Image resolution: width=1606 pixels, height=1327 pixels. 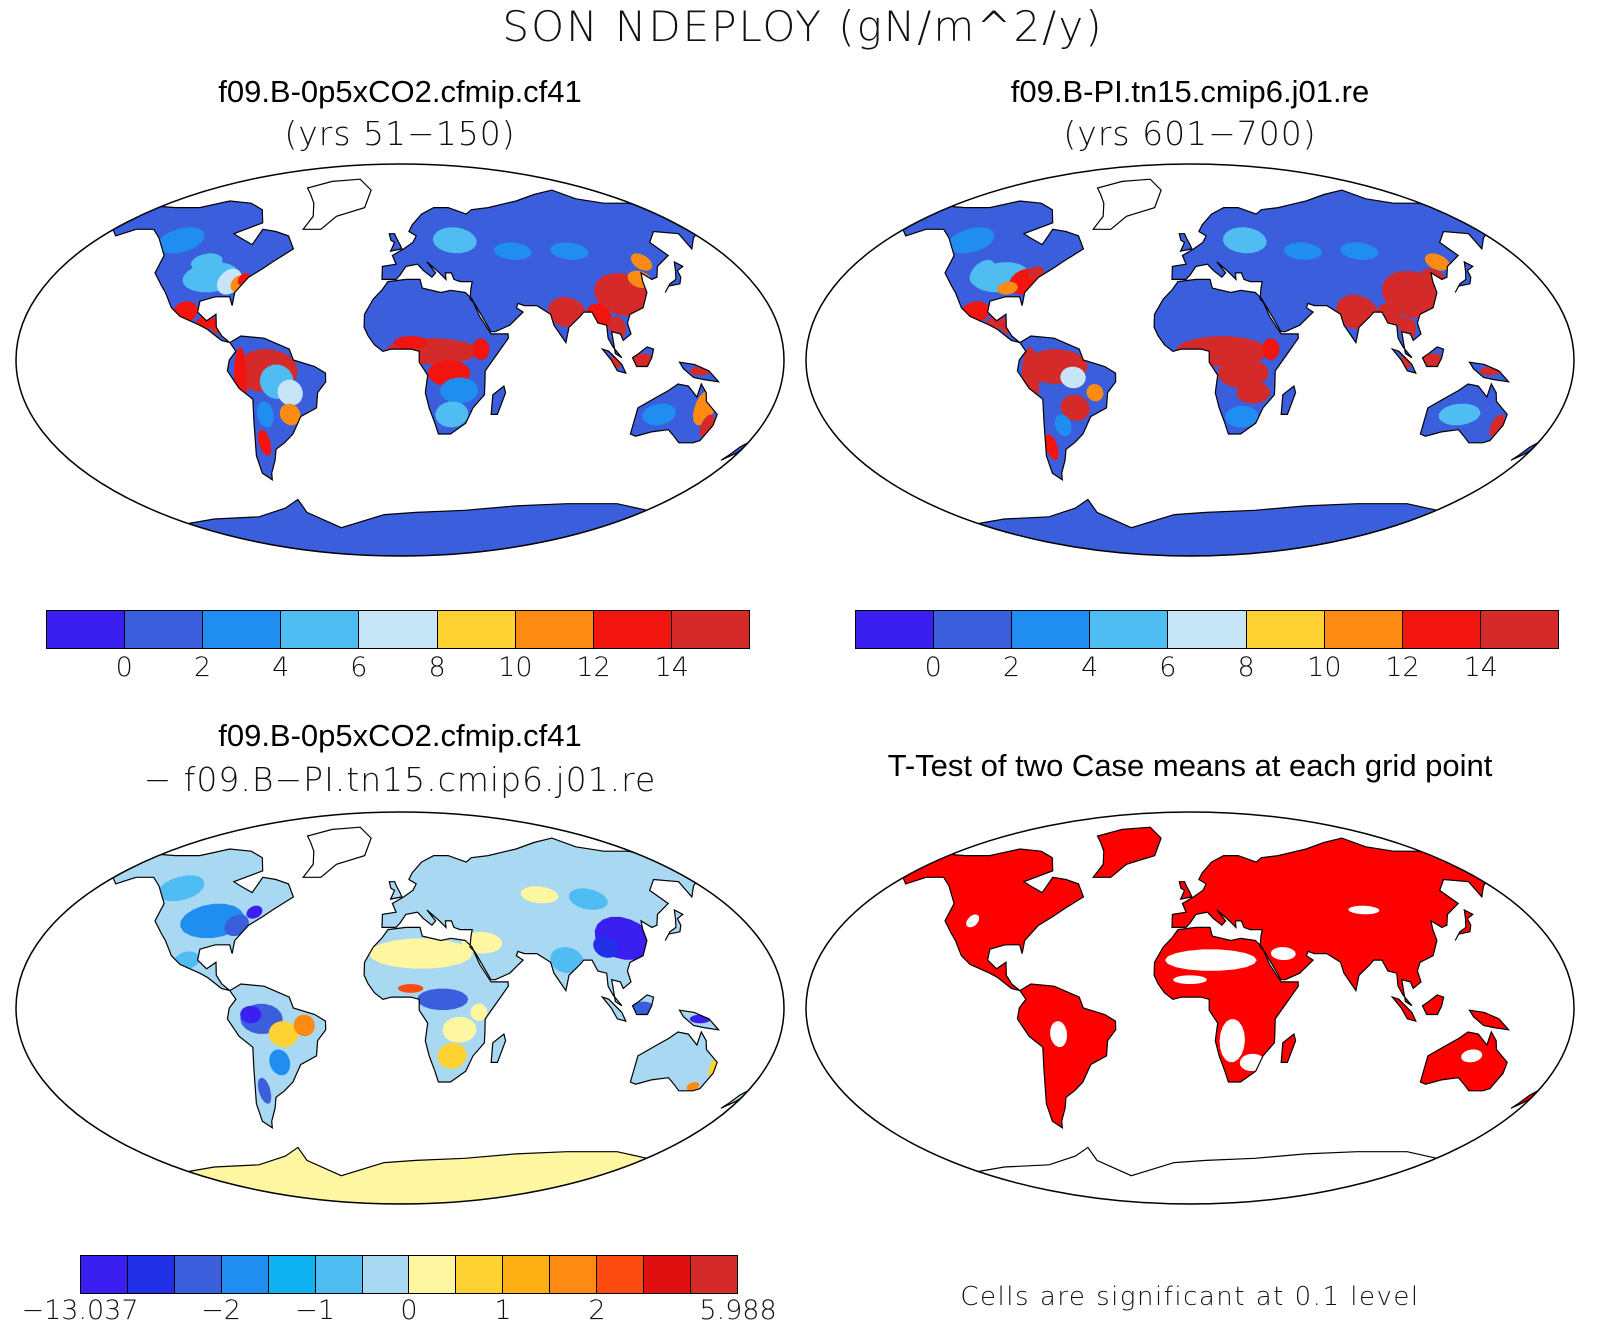 What do you see at coordinates (400, 735) in the screenshot?
I see `panel-bottom-left-title: f09.B-0p5xCO2.cfmip.cf41` at bounding box center [400, 735].